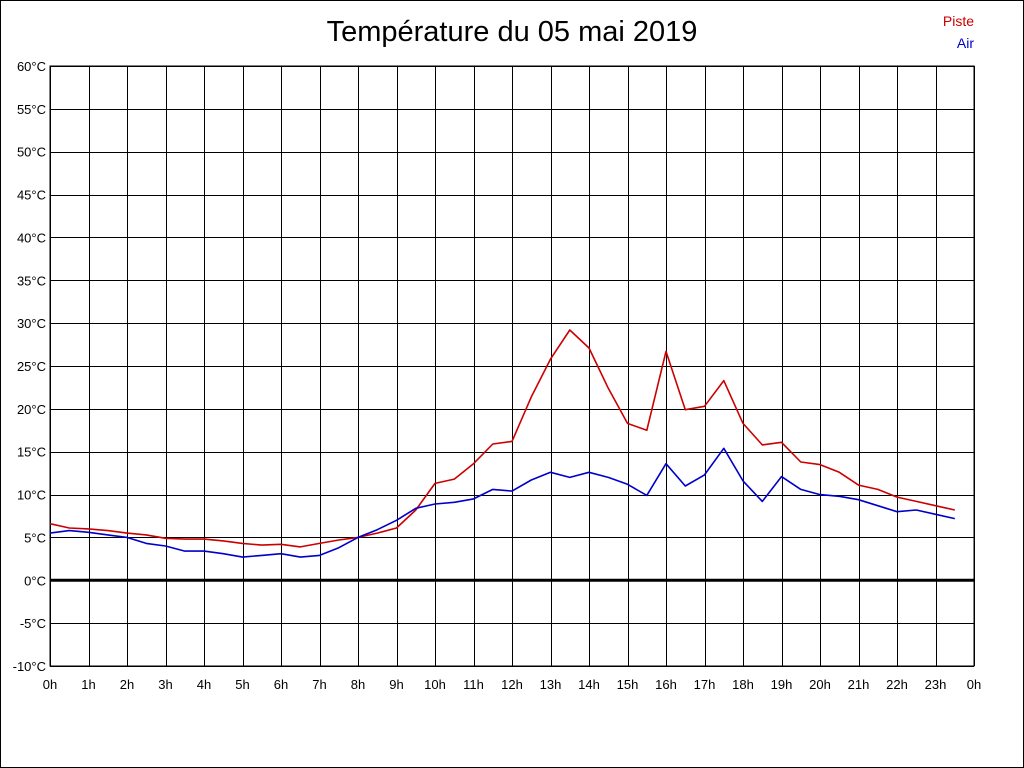 This screenshot has height=768, width=1024. Describe the element at coordinates (31, 452) in the screenshot. I see `y-tick-label: 15°C` at that location.